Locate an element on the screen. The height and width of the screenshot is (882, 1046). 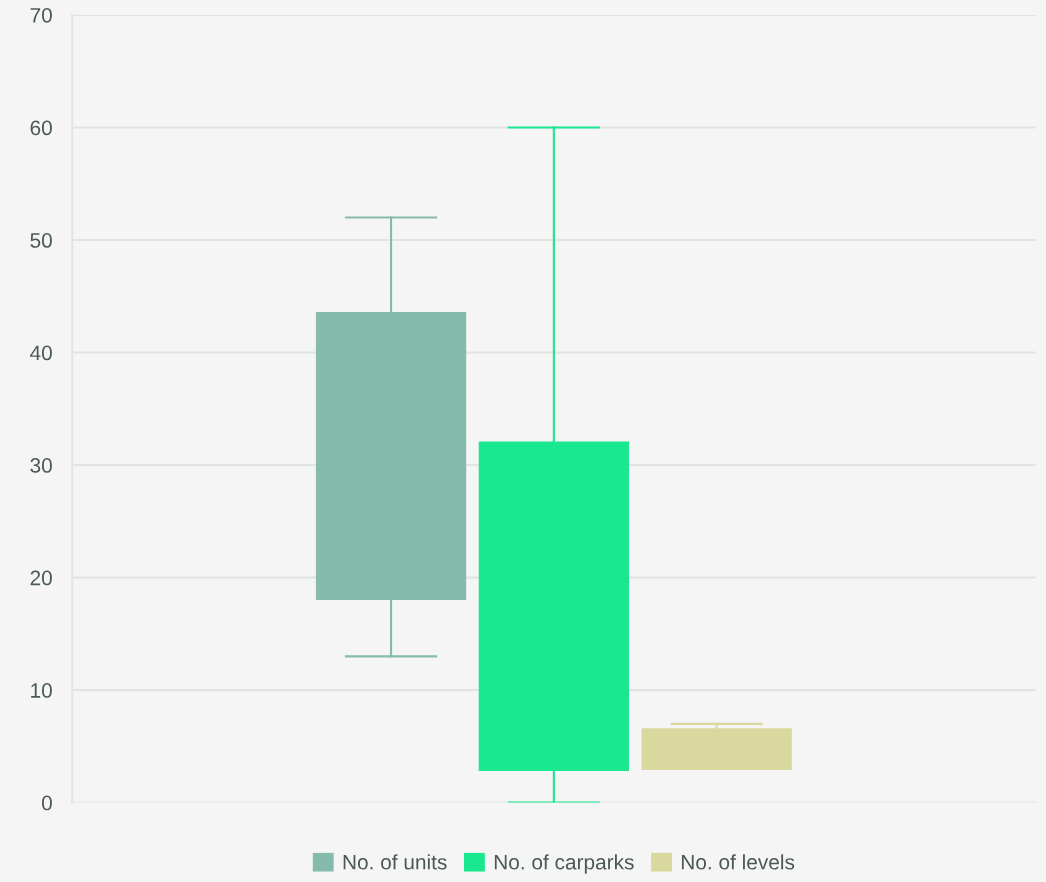
y-tick-label: 40 is located at coordinates (41, 353).